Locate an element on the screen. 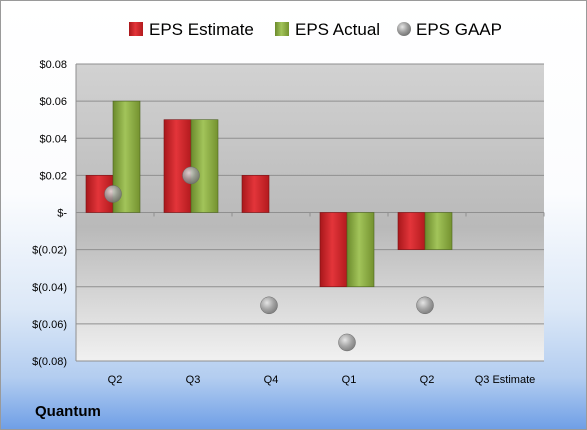 This screenshot has height=430, width=587. legend-swatch-gaap is located at coordinates (404, 29).